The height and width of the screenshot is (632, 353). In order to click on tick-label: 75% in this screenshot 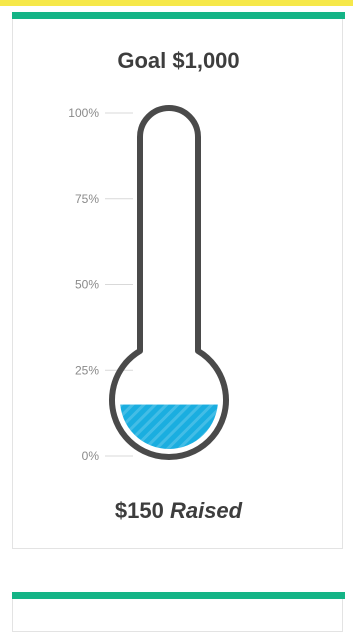, I will do `click(87, 199)`.